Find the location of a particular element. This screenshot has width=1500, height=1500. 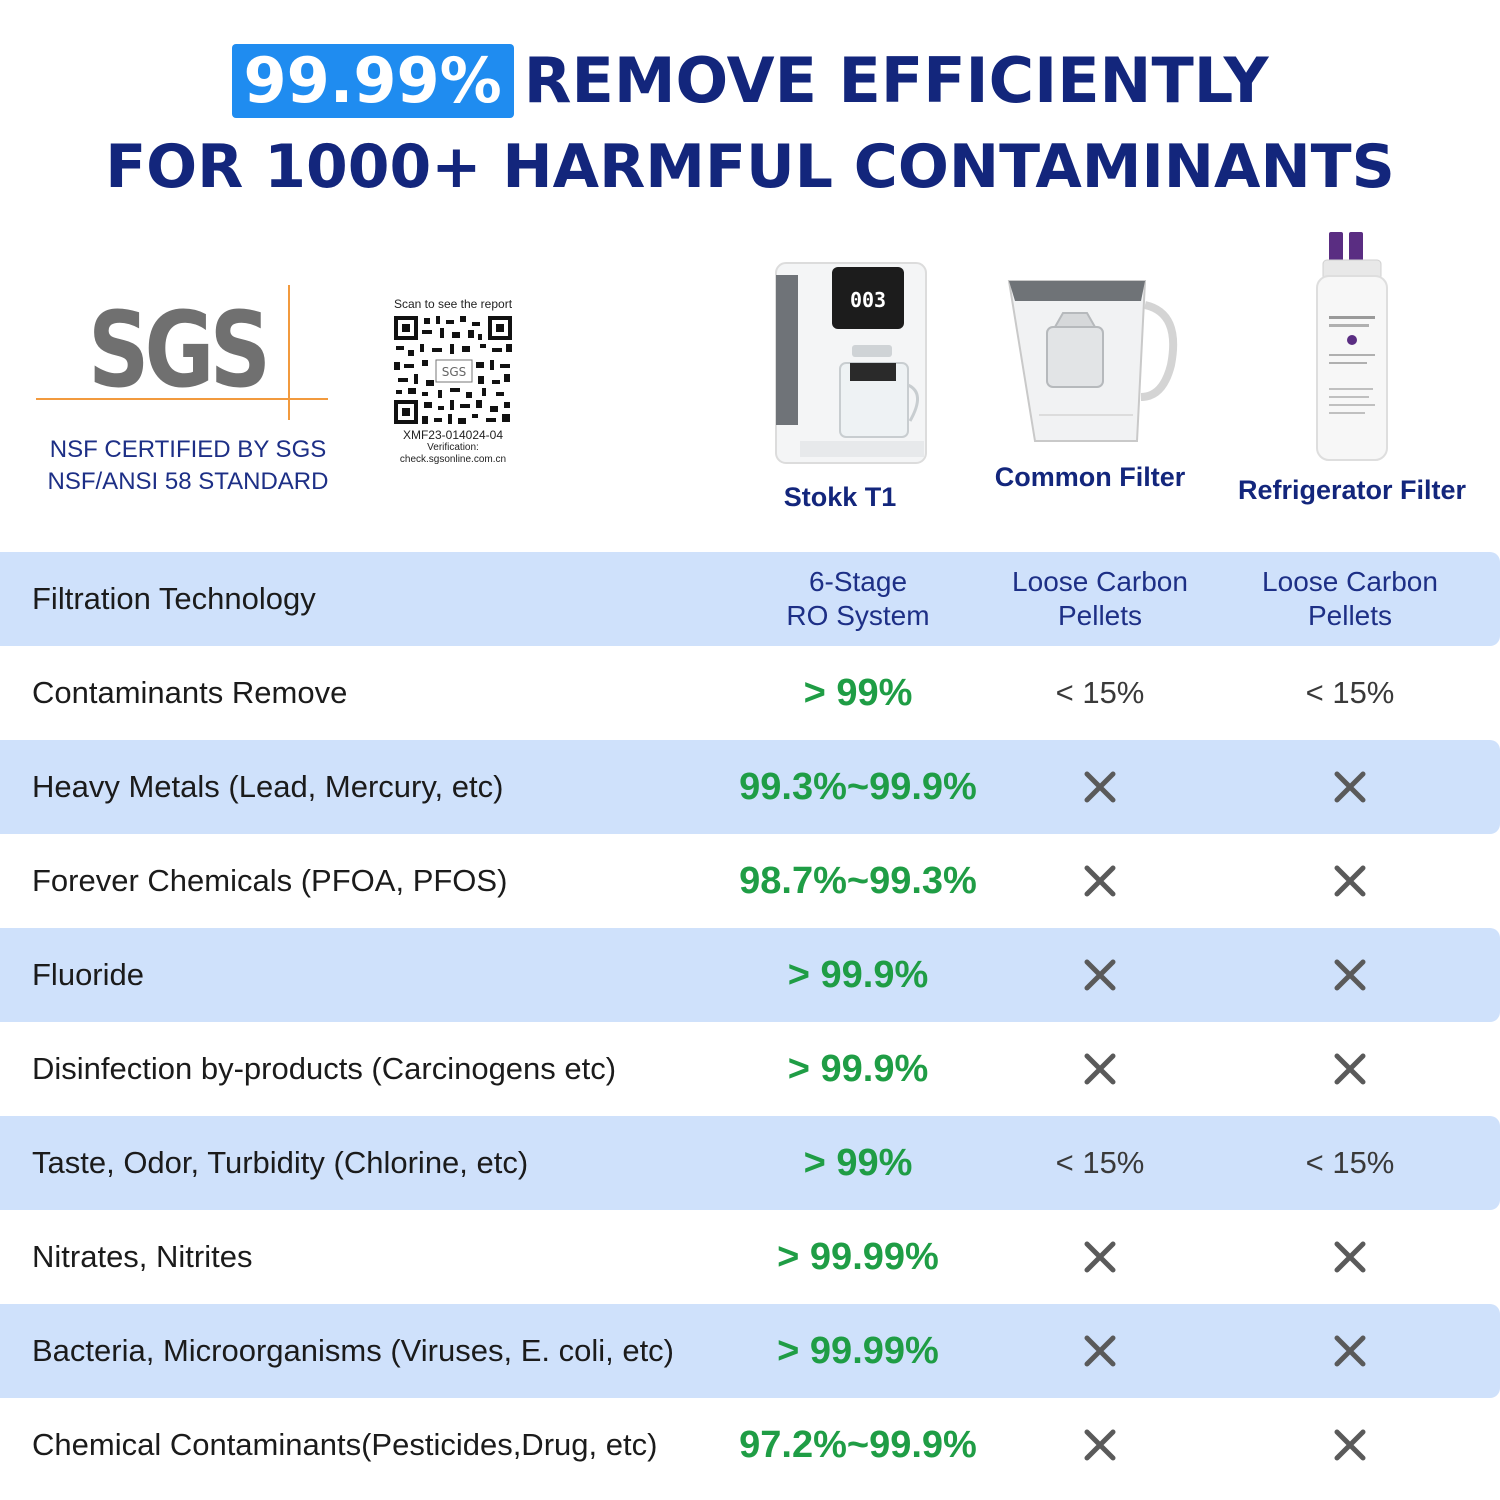

verification-url: check.sgsonline.com.cn is located at coordinates (453, 459).